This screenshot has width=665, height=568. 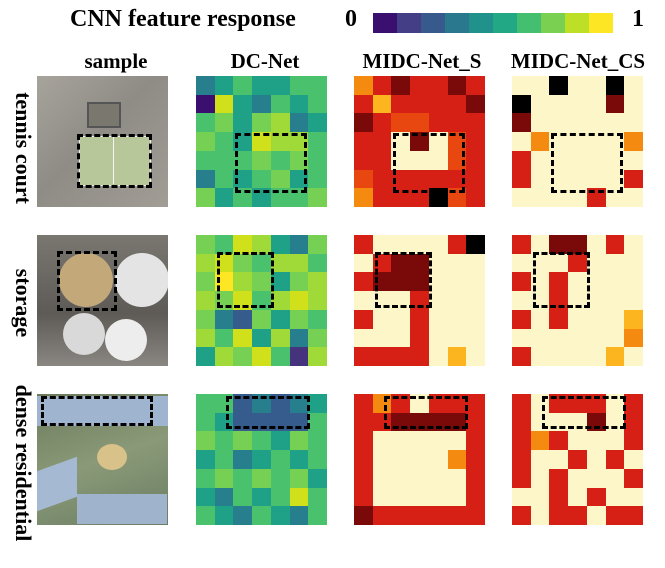 What do you see at coordinates (409, 23) in the screenshot?
I see `colorbar-swatch` at bounding box center [409, 23].